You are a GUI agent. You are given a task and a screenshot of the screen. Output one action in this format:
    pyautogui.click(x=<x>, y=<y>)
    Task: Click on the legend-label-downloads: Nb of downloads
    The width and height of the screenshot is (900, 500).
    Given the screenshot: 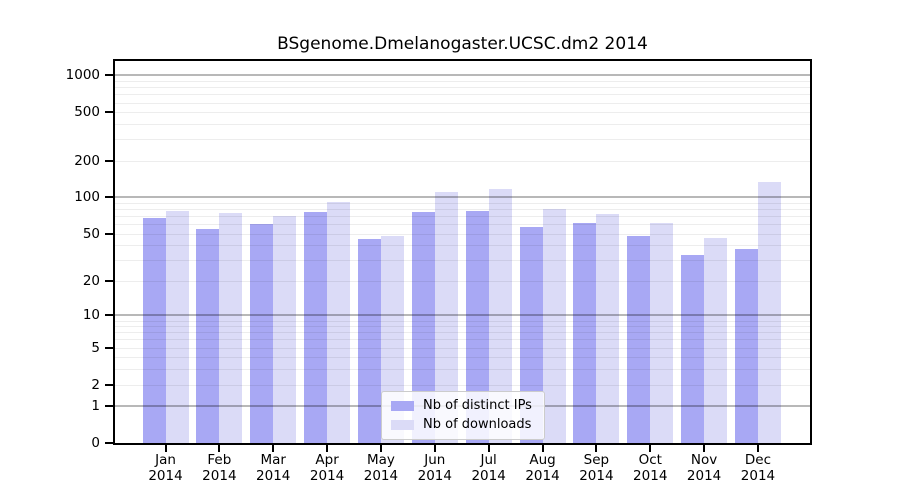 What is the action you would take?
    pyautogui.click(x=477, y=424)
    